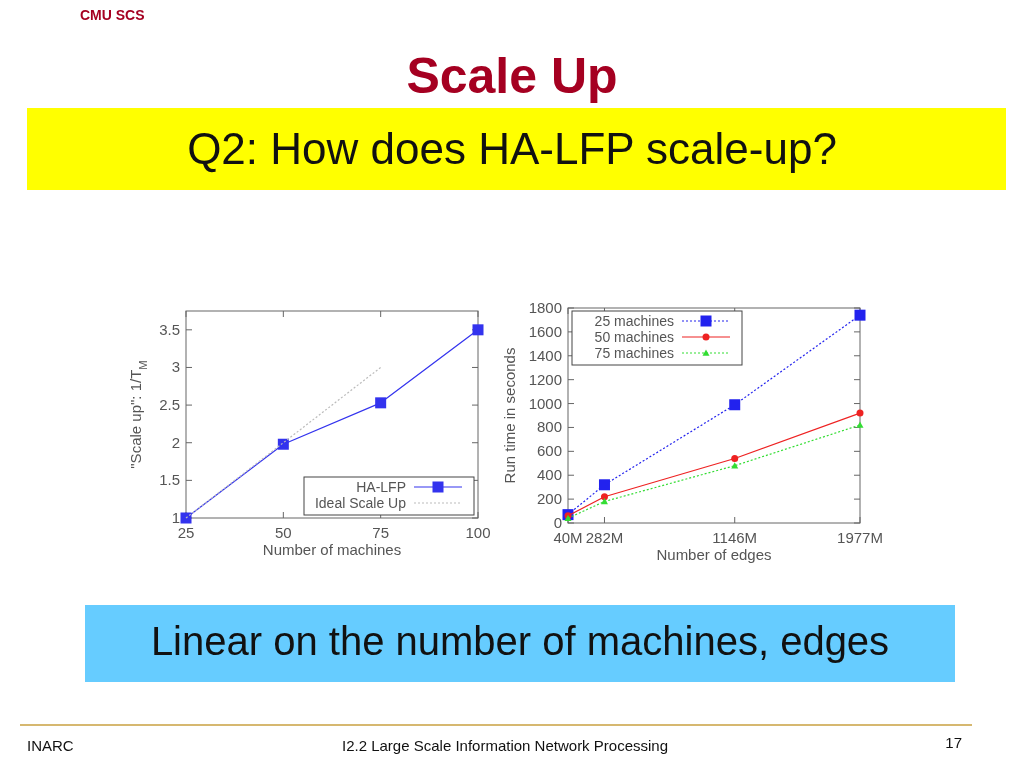 Image resolution: width=1024 pixels, height=768 pixels. I want to click on y-tick-label: 600, so click(549, 451).